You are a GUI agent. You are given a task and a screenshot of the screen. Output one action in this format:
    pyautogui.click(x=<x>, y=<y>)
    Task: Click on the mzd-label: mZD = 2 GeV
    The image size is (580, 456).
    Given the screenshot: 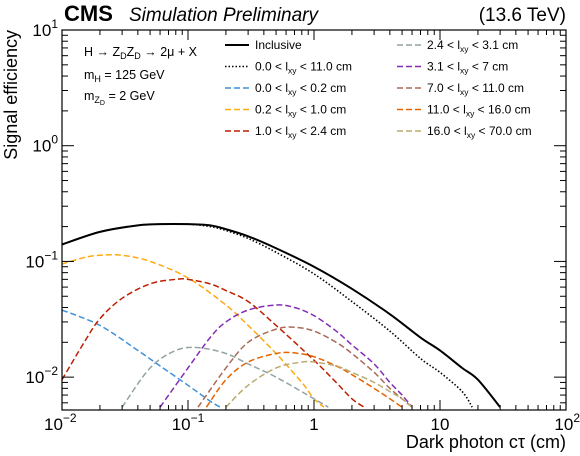 What is the action you would take?
    pyautogui.click(x=119, y=98)
    